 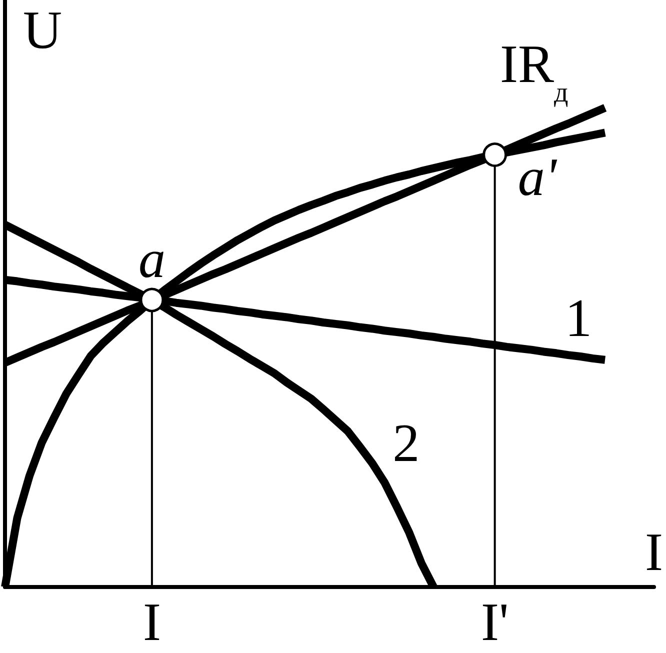 What do you see at coordinates (654, 552) in the screenshot?
I see `x-axis-title: I` at bounding box center [654, 552].